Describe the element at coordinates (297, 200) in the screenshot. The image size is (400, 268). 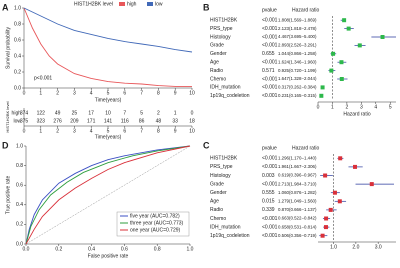
I see `row-hr-text: 1.279(1.049−1.560)` at that location.